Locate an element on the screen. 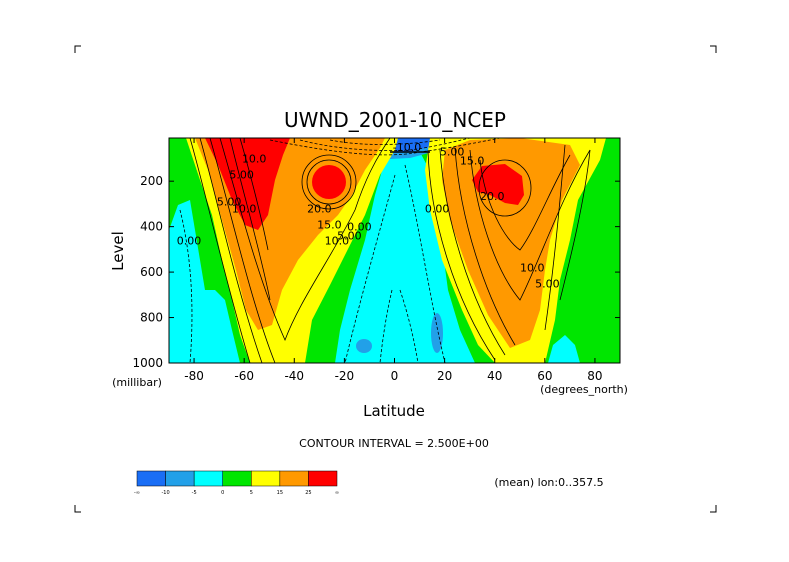  y-unit-label: (millibar) is located at coordinates (137, 382).